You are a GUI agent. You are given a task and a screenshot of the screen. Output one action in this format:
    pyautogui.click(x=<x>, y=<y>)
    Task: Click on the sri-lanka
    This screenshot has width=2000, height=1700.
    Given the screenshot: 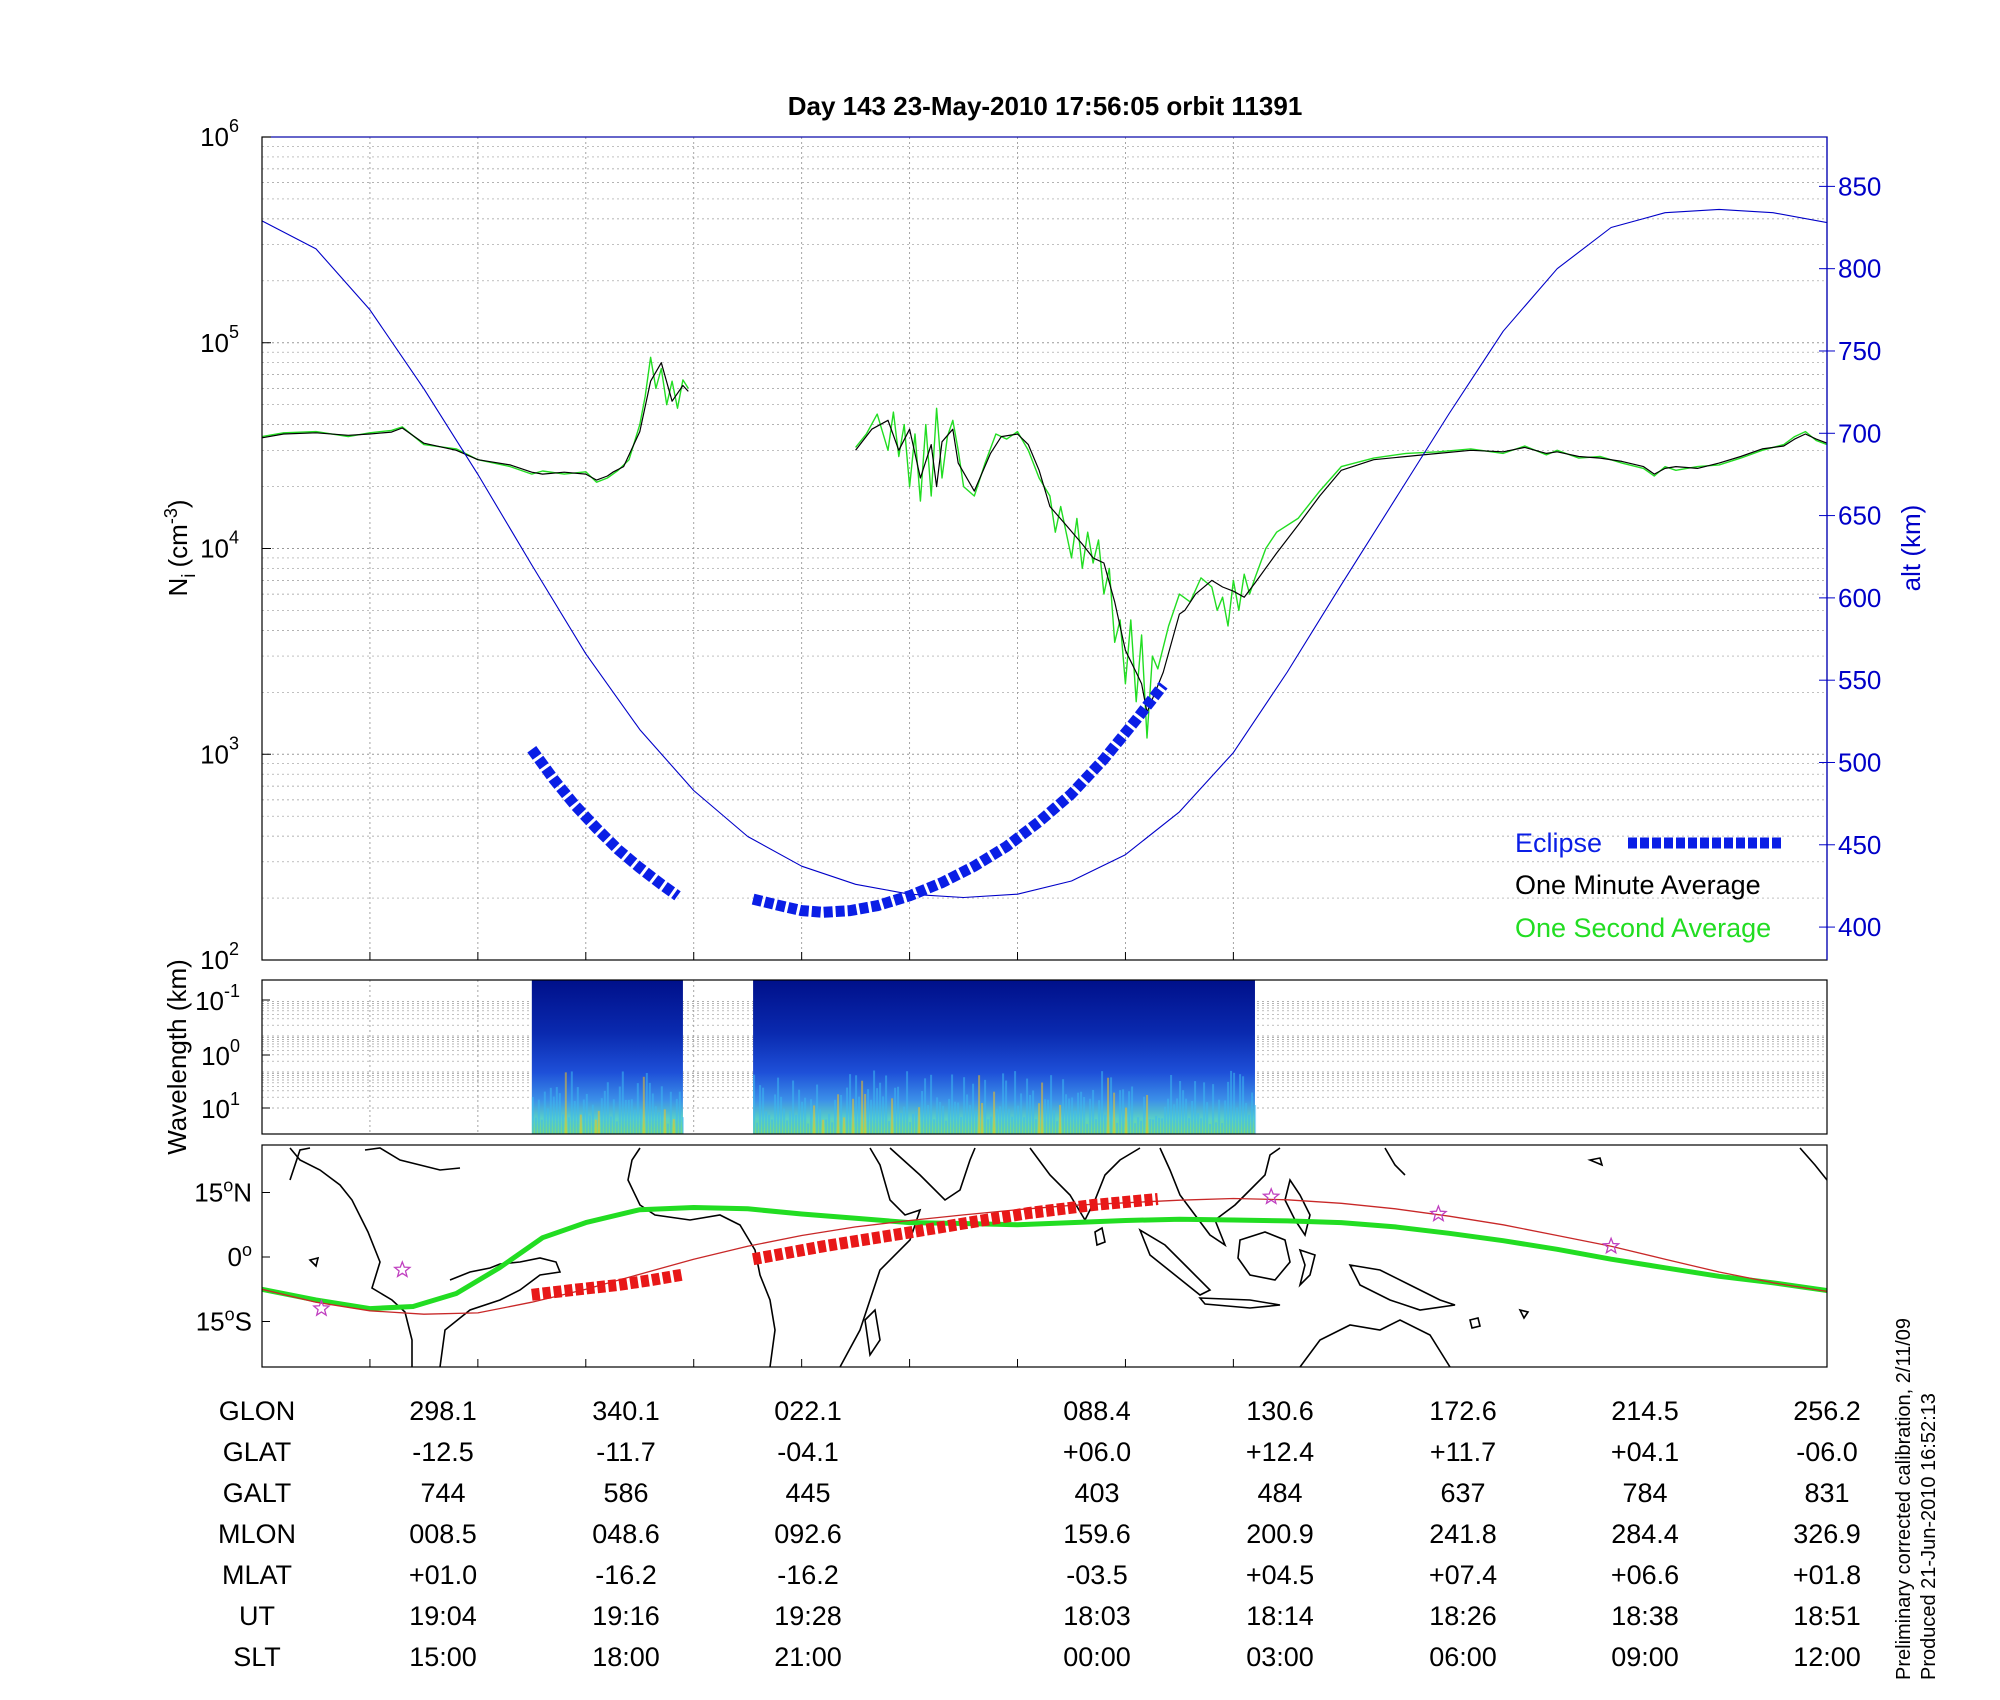 What is the action you would take?
    pyautogui.click(x=1100, y=1236)
    